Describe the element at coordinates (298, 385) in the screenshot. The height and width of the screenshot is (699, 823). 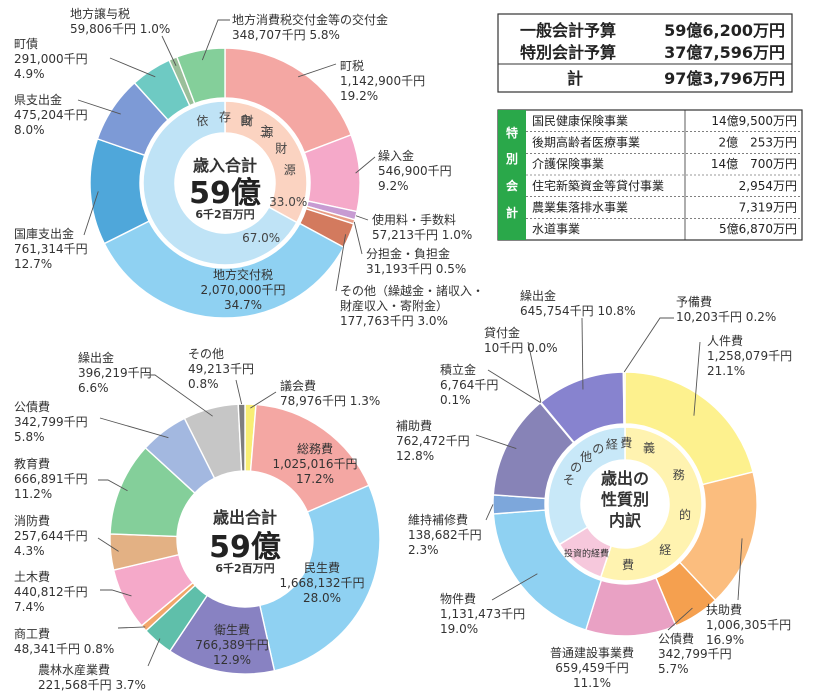
I see `slice-label: 議会費` at that location.